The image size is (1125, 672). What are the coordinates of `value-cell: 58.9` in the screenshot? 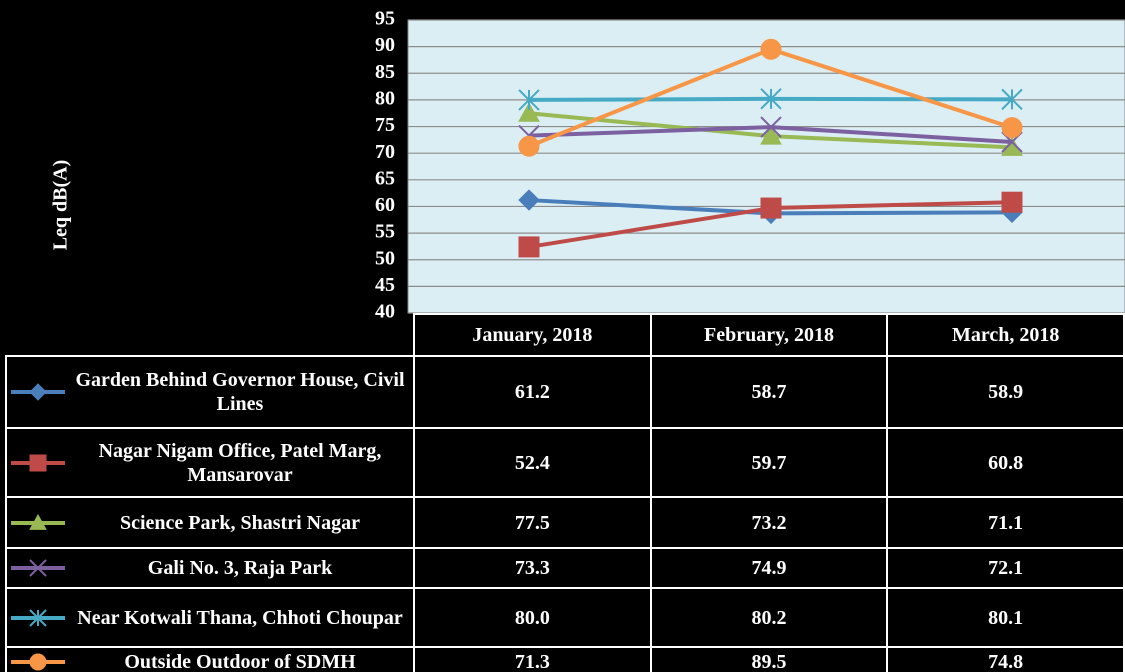 It's located at (1005, 392).